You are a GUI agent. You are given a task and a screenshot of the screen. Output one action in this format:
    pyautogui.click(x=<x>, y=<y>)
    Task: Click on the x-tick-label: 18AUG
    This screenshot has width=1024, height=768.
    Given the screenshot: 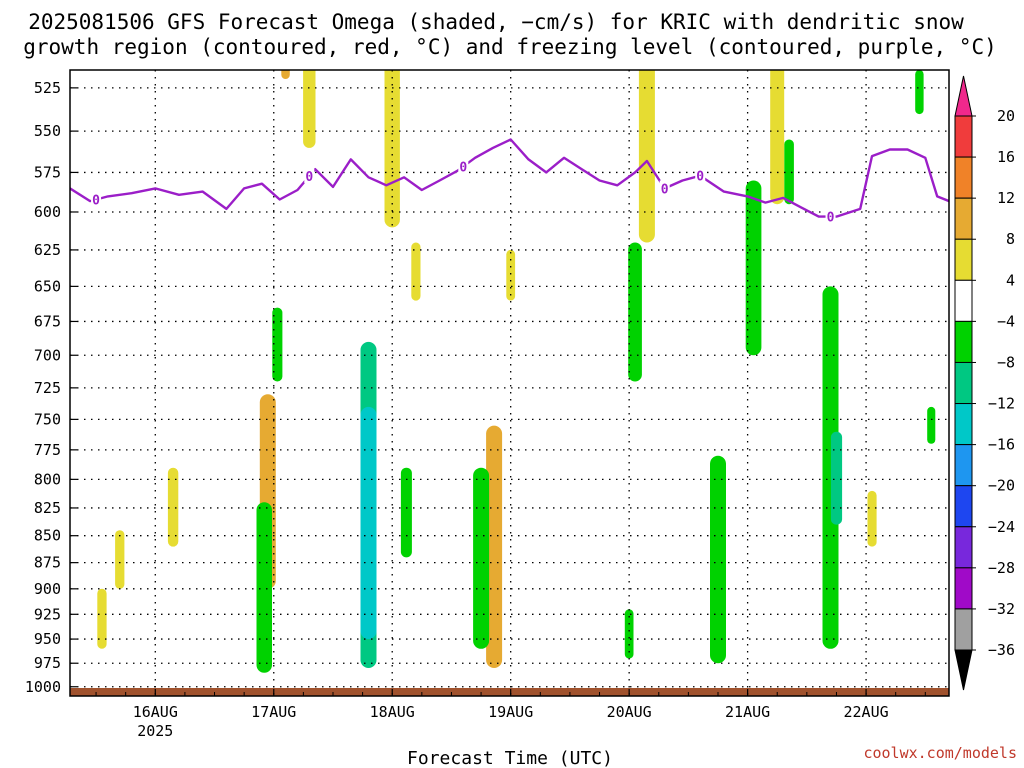 What is the action you would take?
    pyautogui.click(x=392, y=712)
    